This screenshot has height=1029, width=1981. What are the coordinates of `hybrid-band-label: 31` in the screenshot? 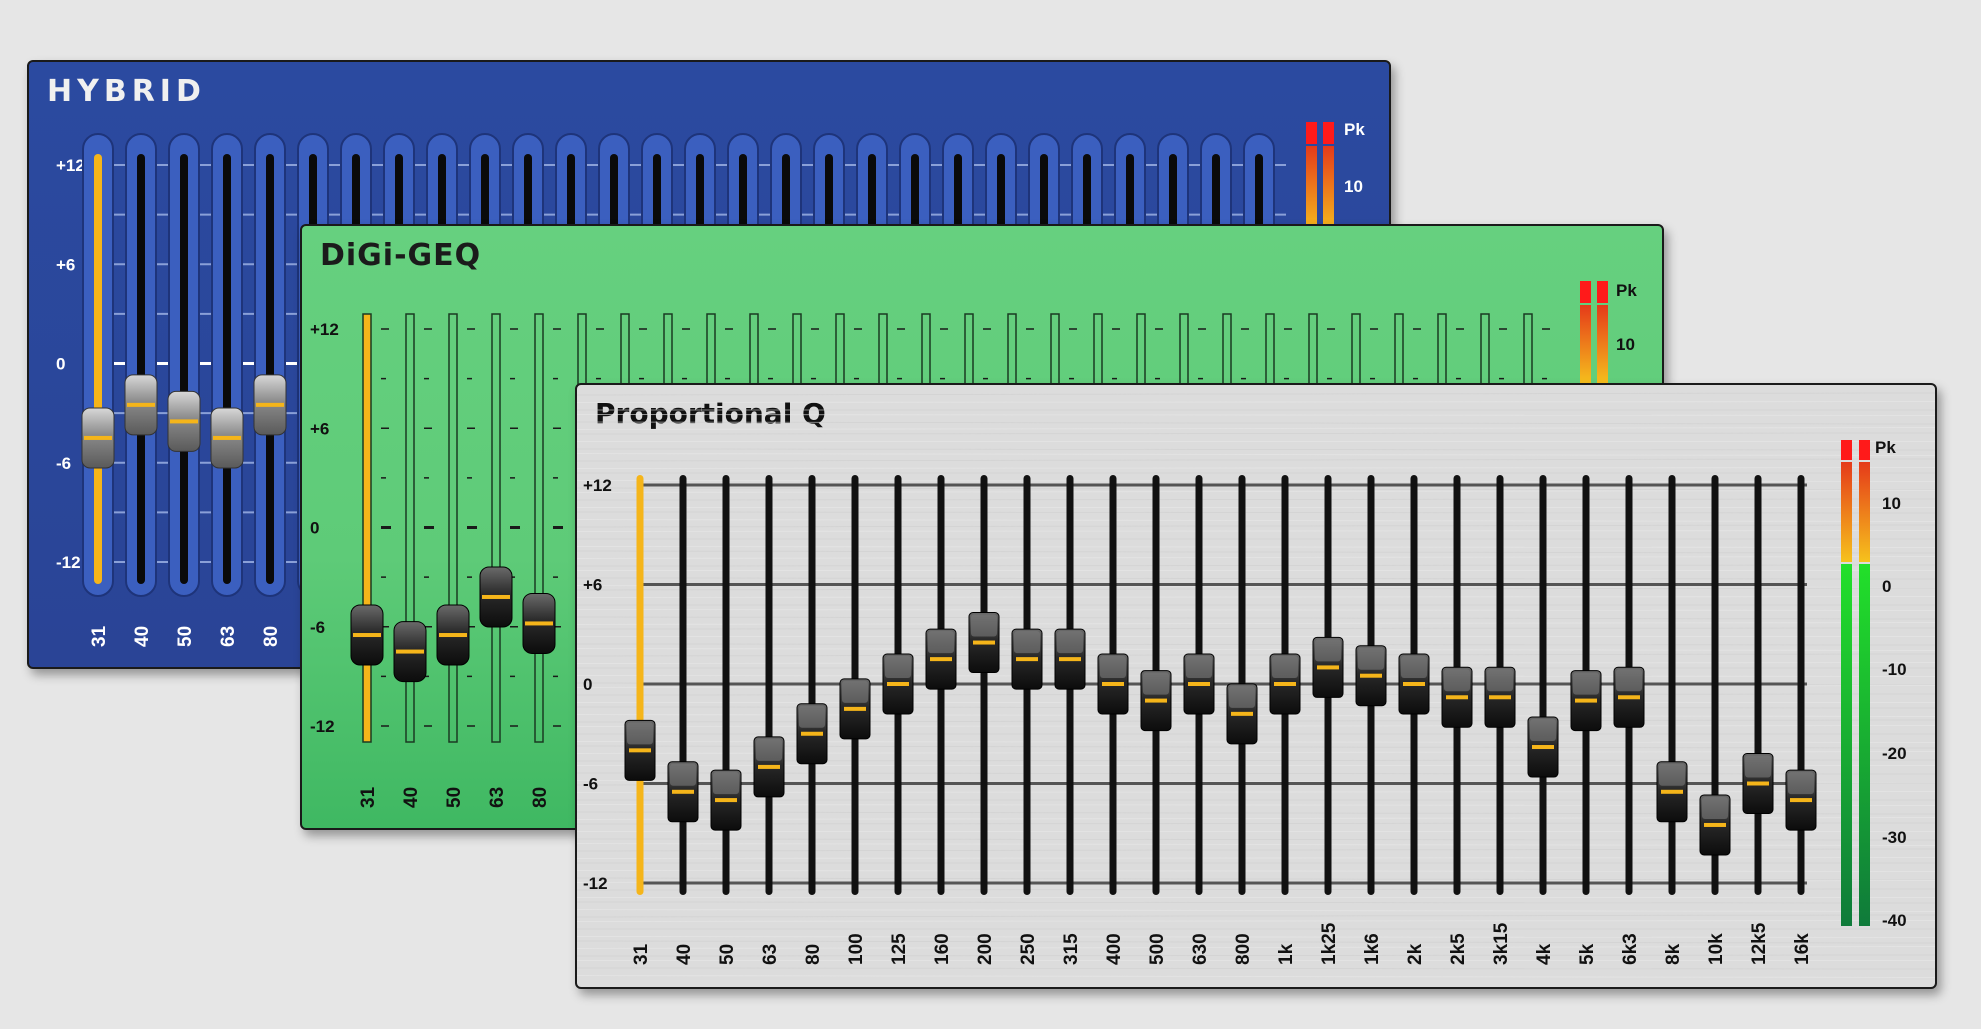 It's located at (99, 636).